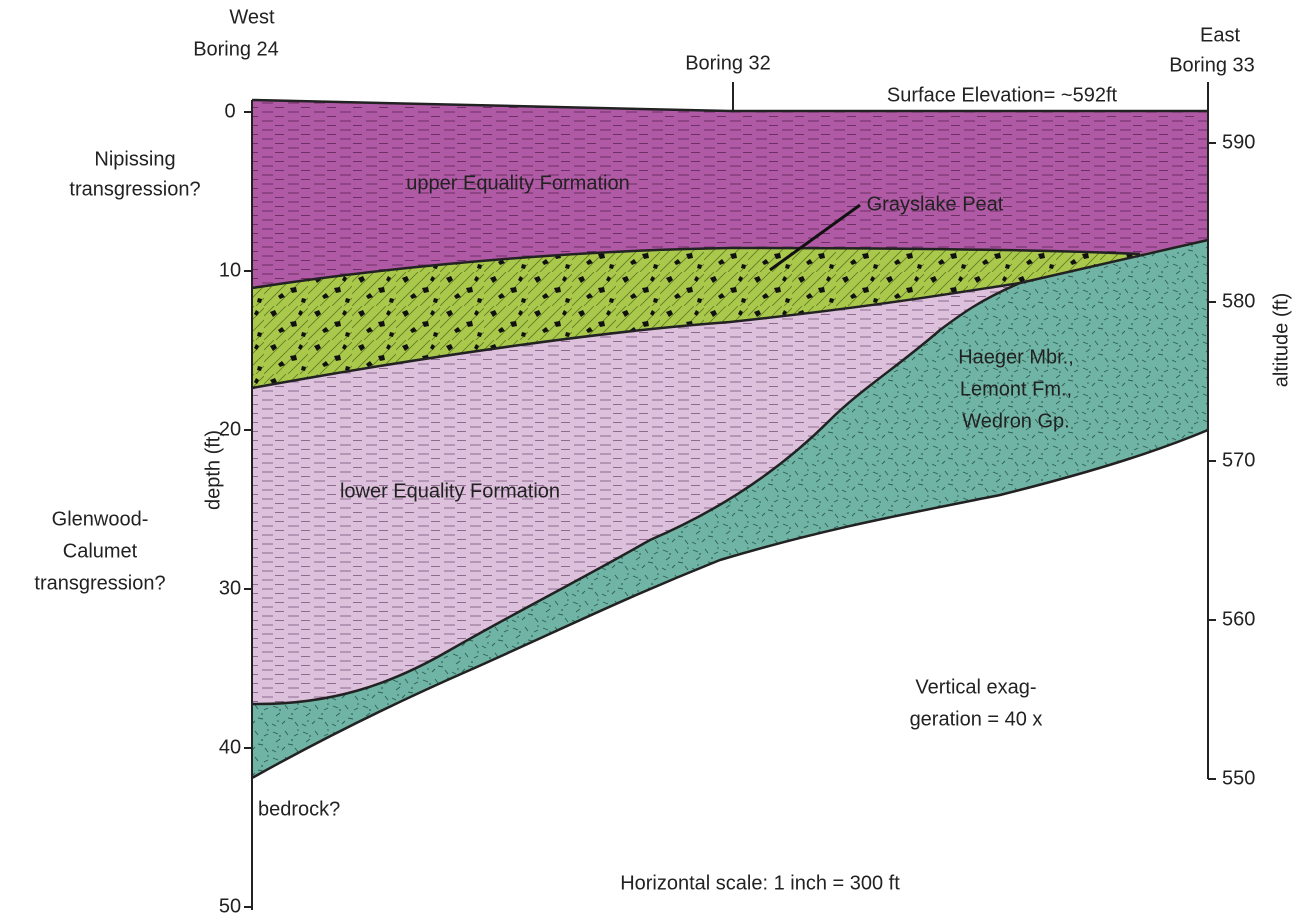  I want to click on tick-label: 10, so click(230, 270).